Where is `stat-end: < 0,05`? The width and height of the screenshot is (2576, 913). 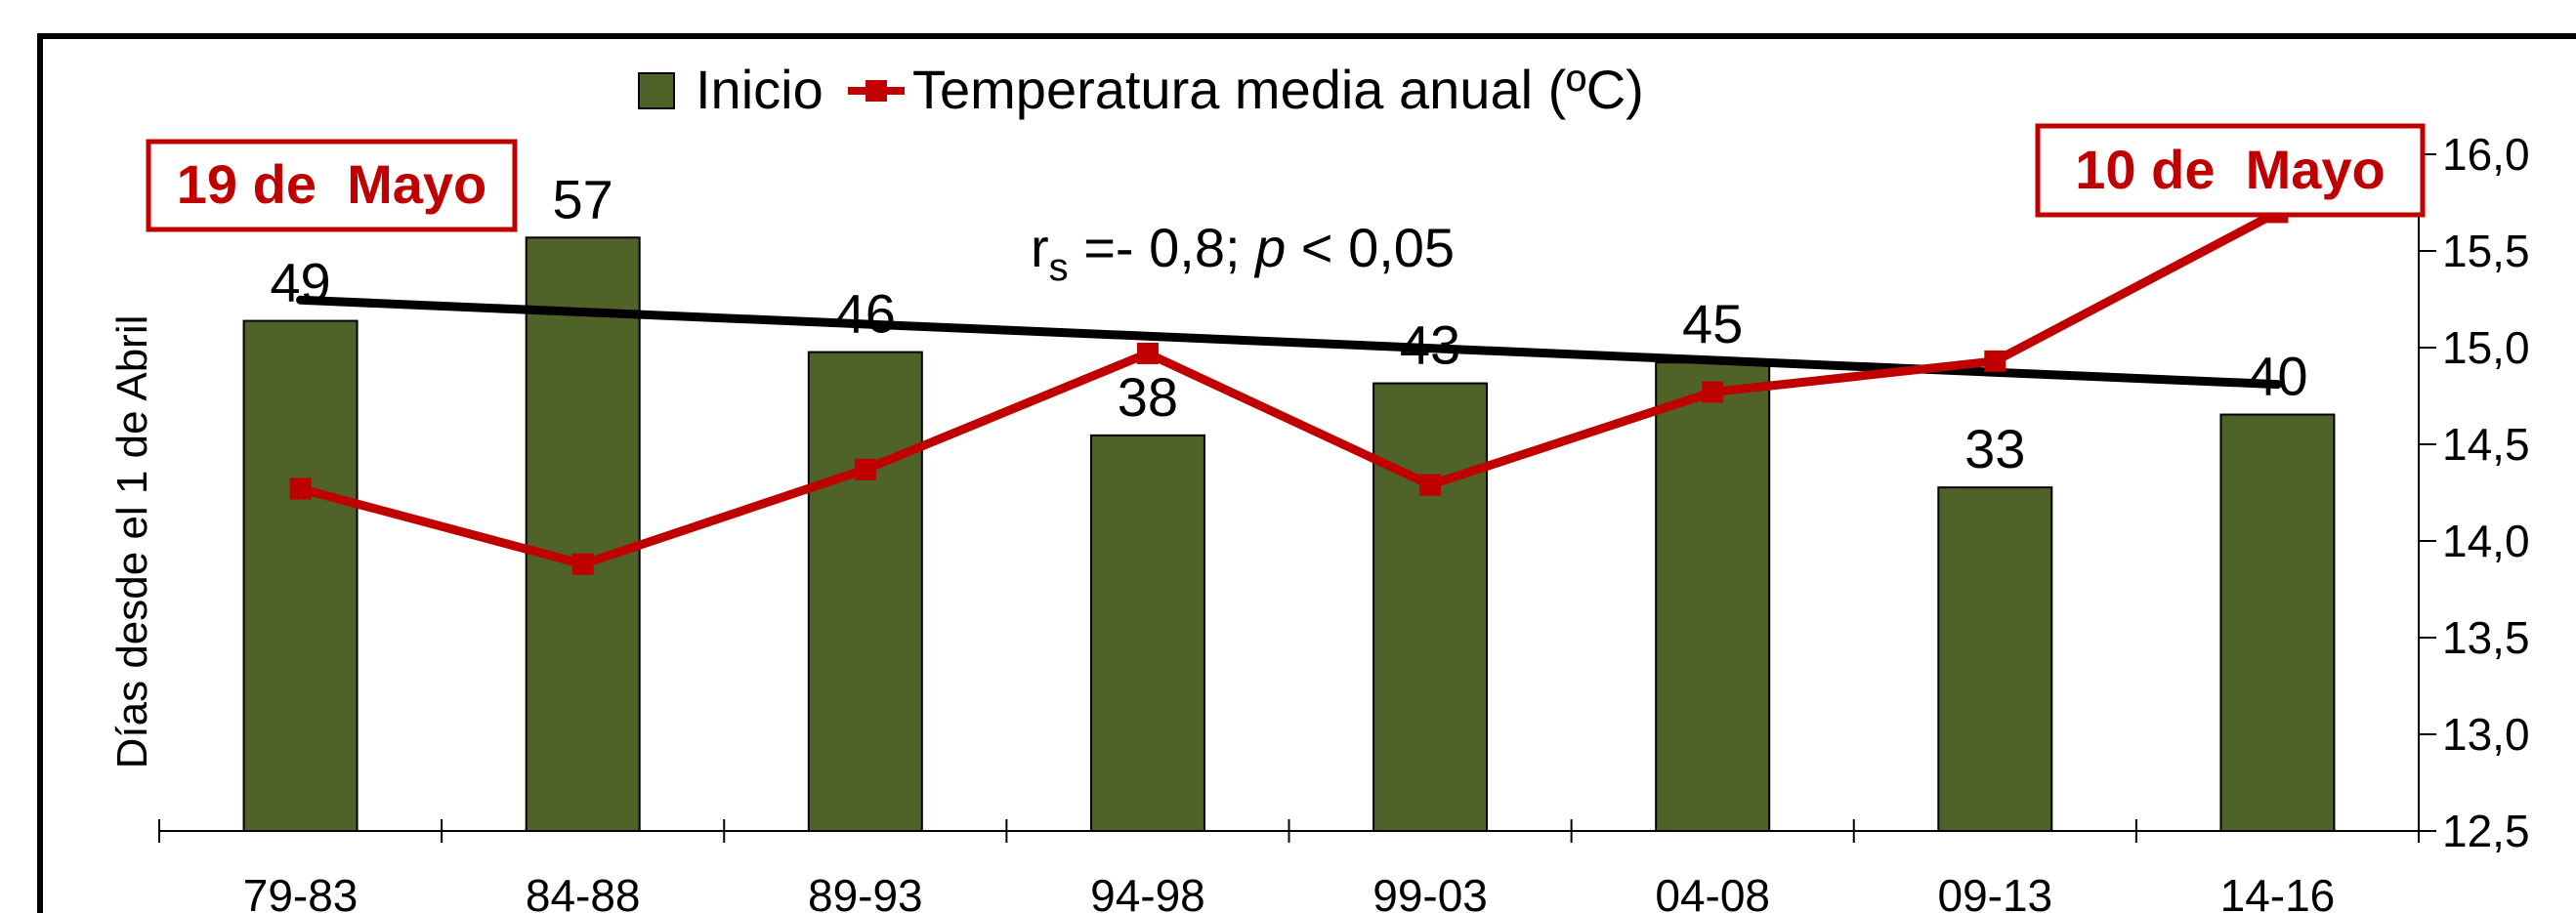 stat-end: < 0,05 is located at coordinates (1370, 247).